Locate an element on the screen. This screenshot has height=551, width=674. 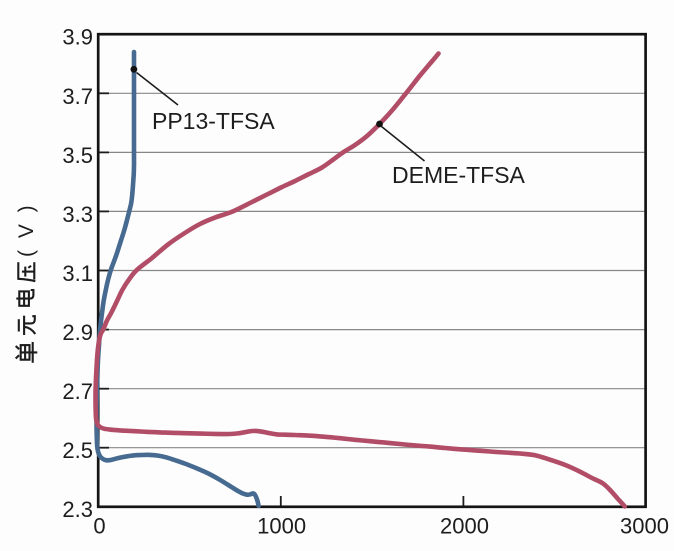
svg-text: 3.5 is located at coordinates (77, 155).